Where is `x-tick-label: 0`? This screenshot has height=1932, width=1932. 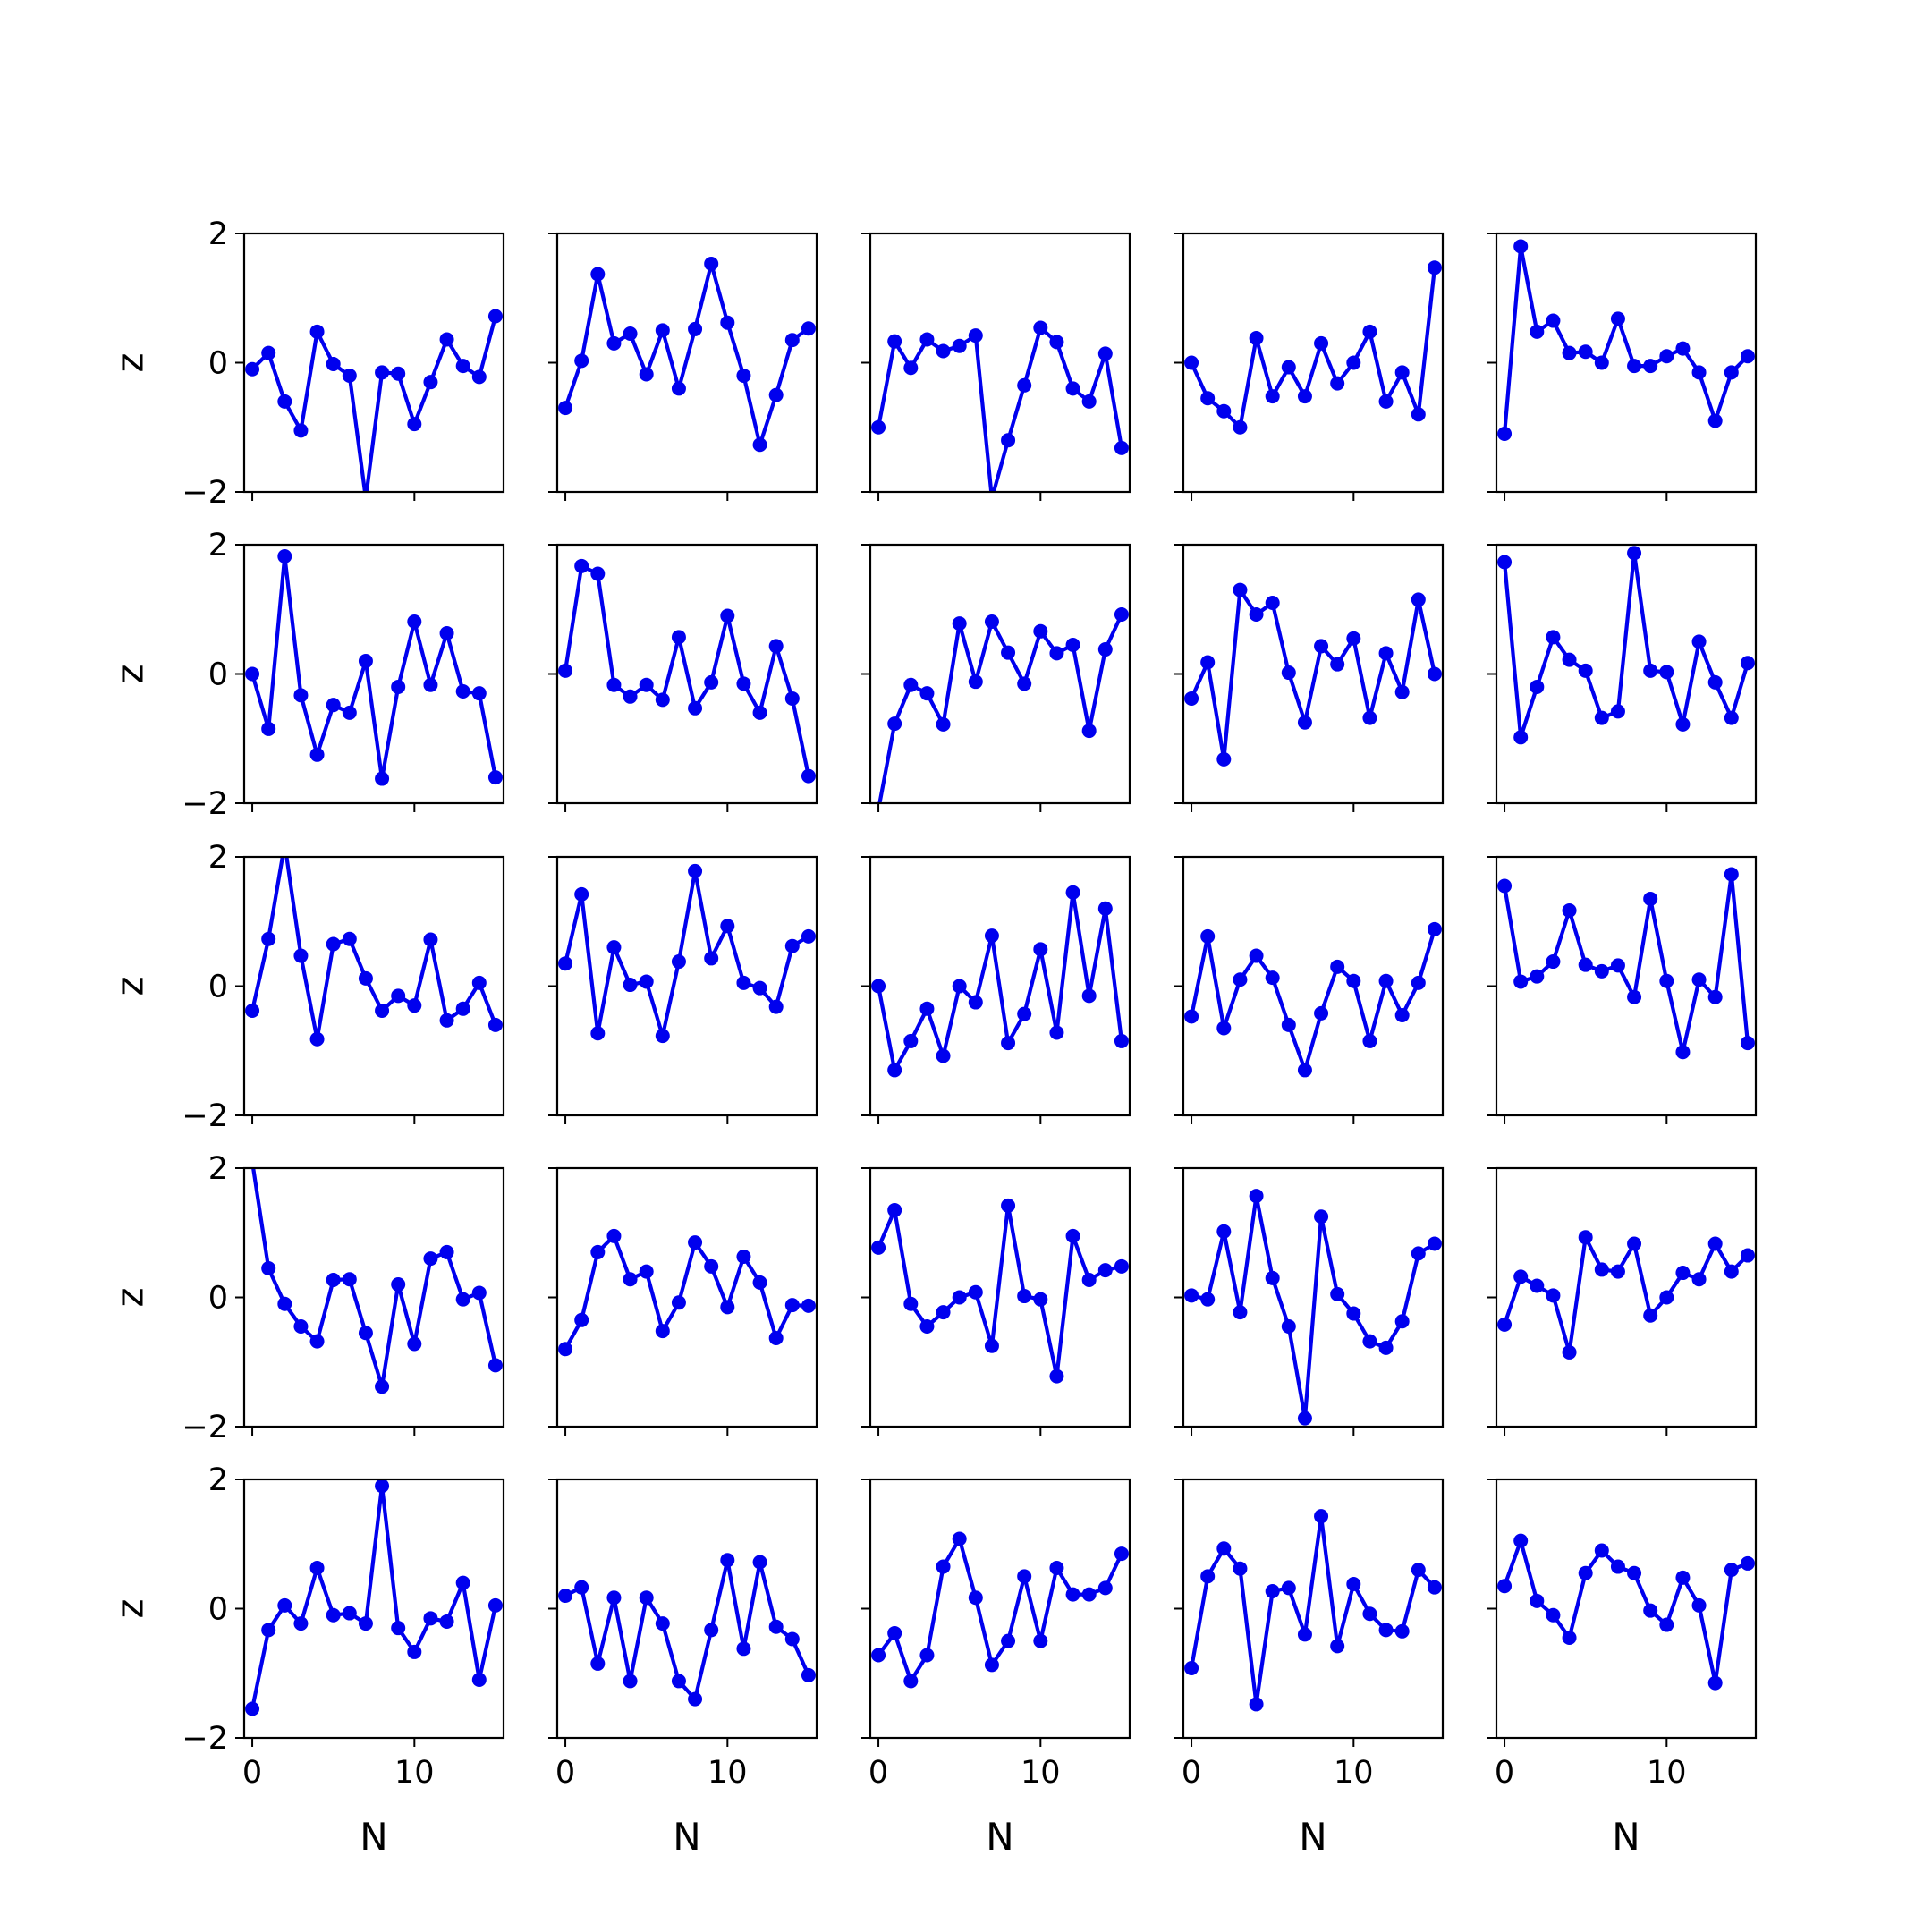 x-tick-label: 0 is located at coordinates (1504, 1773).